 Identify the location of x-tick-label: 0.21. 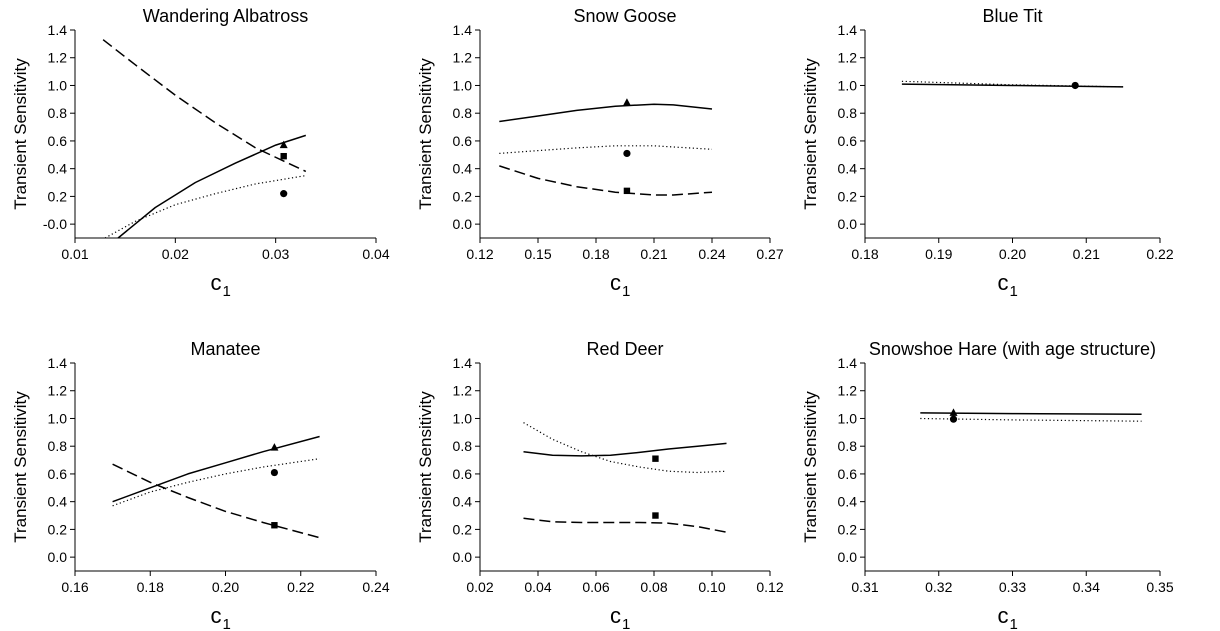
(653, 254).